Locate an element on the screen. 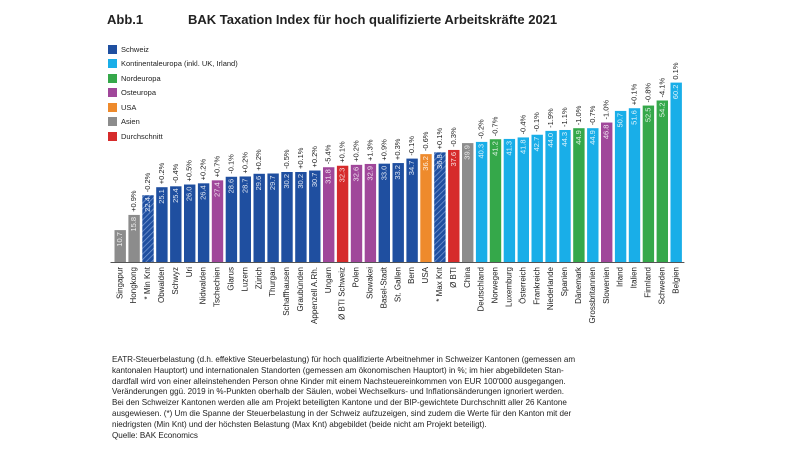 This screenshot has width=800, height=455. bar-value-label: 44.3 is located at coordinates (564, 139).